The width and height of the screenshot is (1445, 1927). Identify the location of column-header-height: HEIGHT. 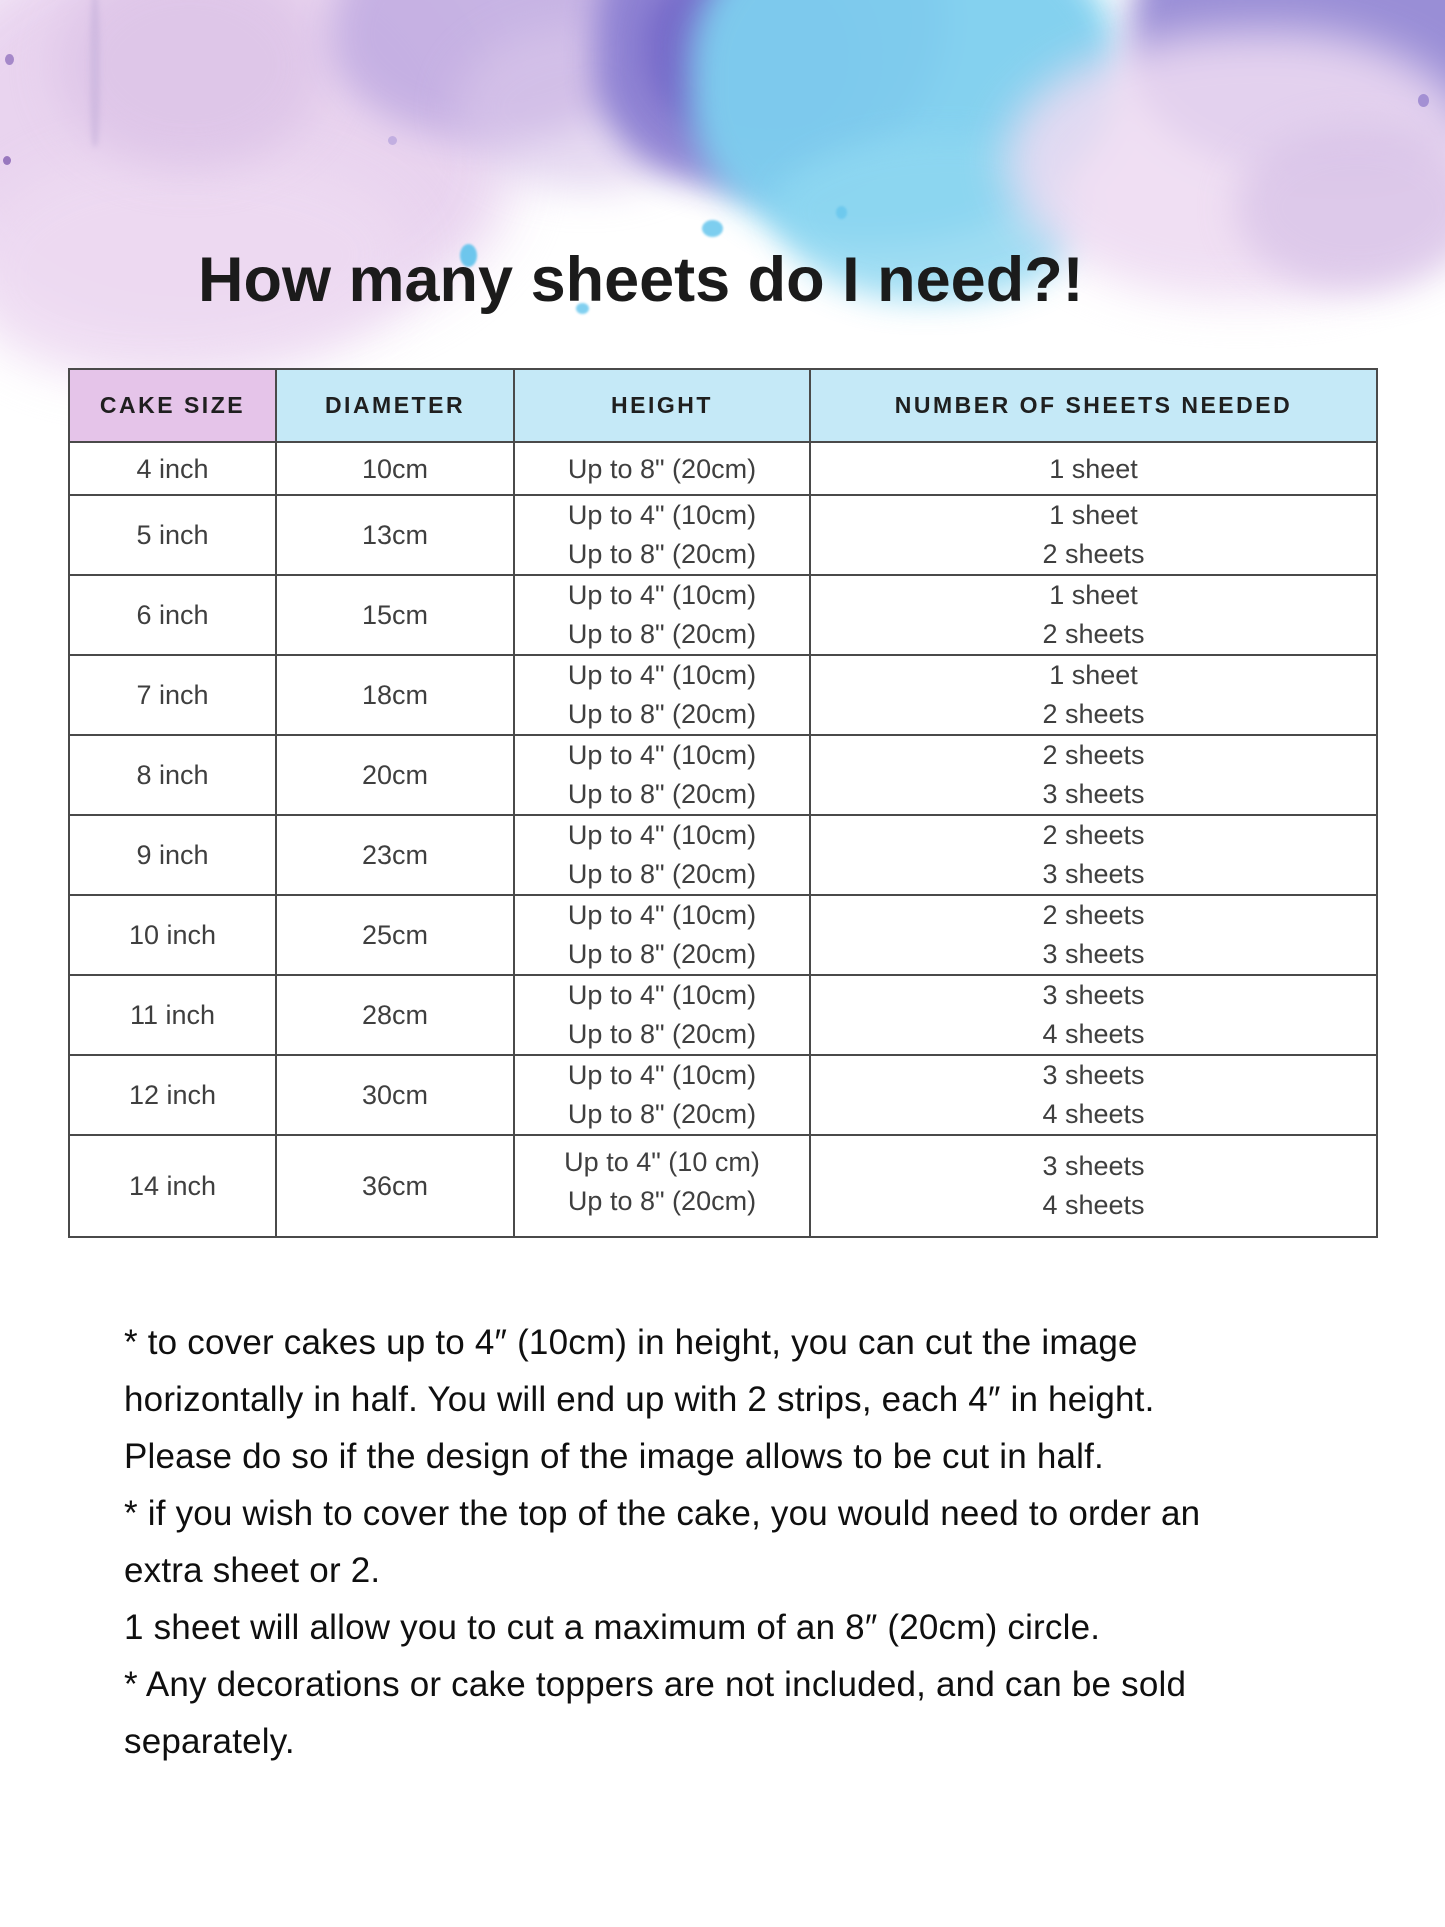
(662, 405).